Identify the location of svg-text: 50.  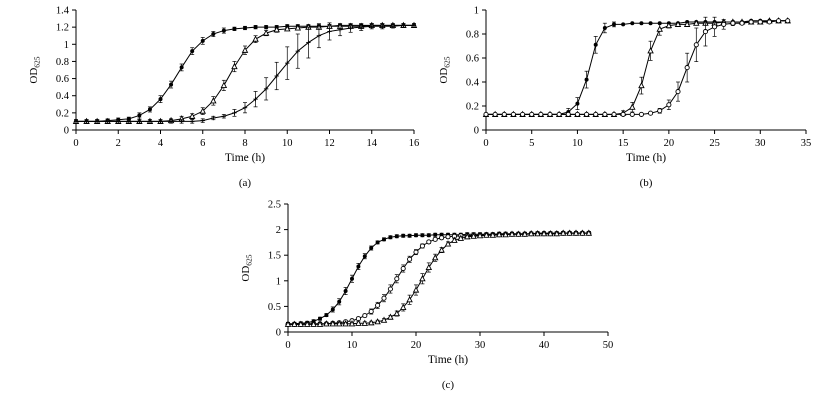
(608, 345).